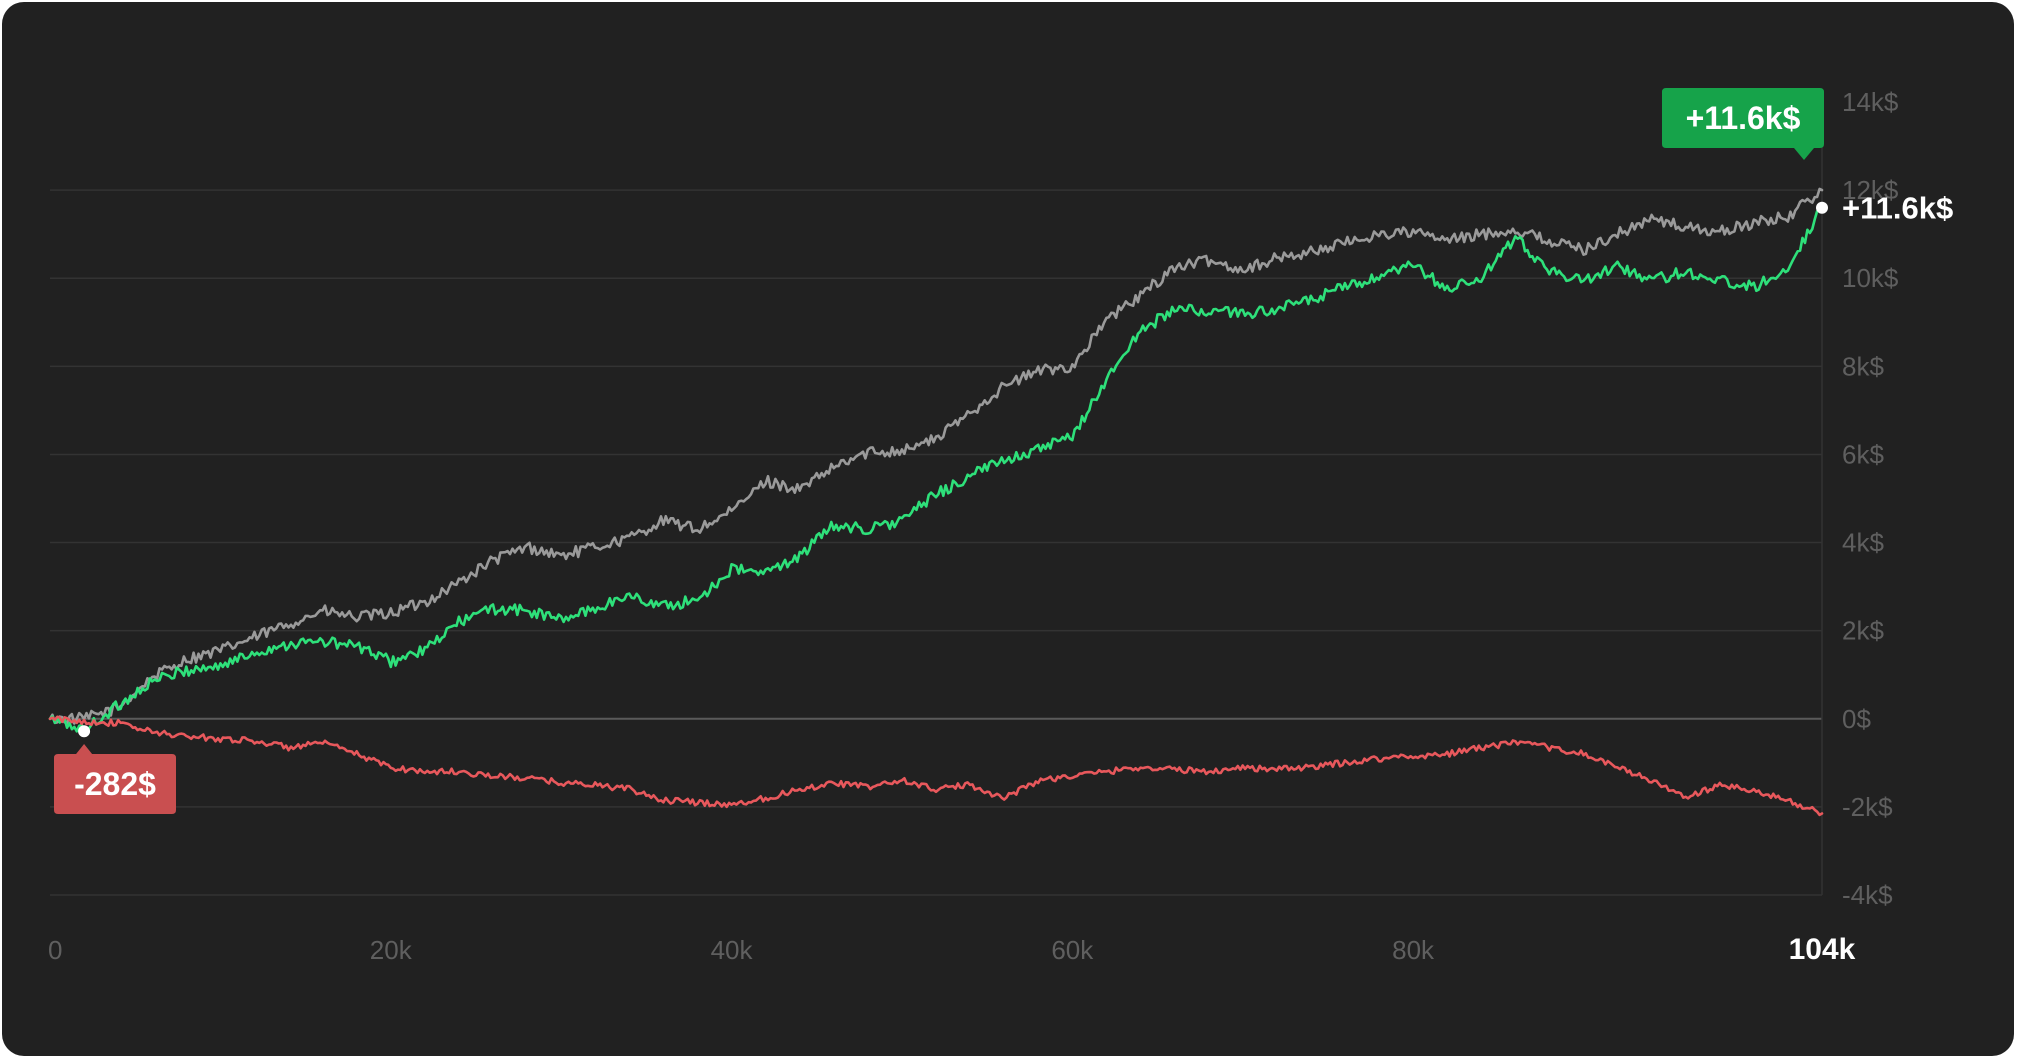 The width and height of the screenshot is (2018, 1060). I want to click on end-badge-shape, so click(1743, 124).